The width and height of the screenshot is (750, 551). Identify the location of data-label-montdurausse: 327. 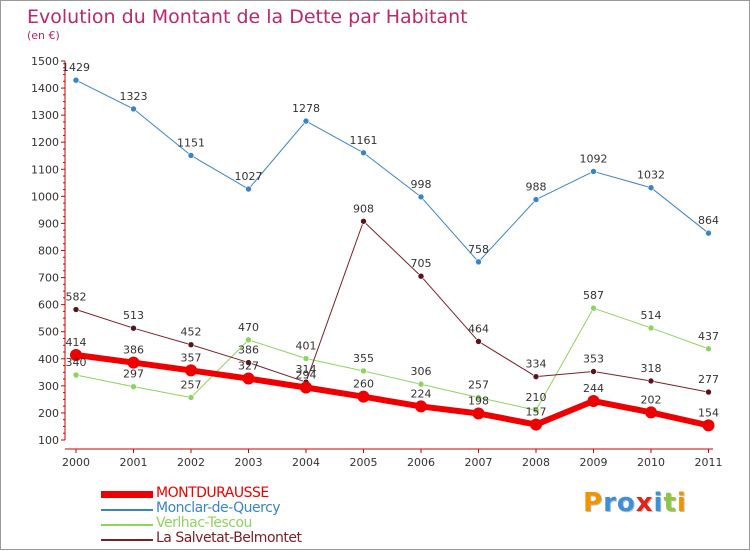
(248, 366).